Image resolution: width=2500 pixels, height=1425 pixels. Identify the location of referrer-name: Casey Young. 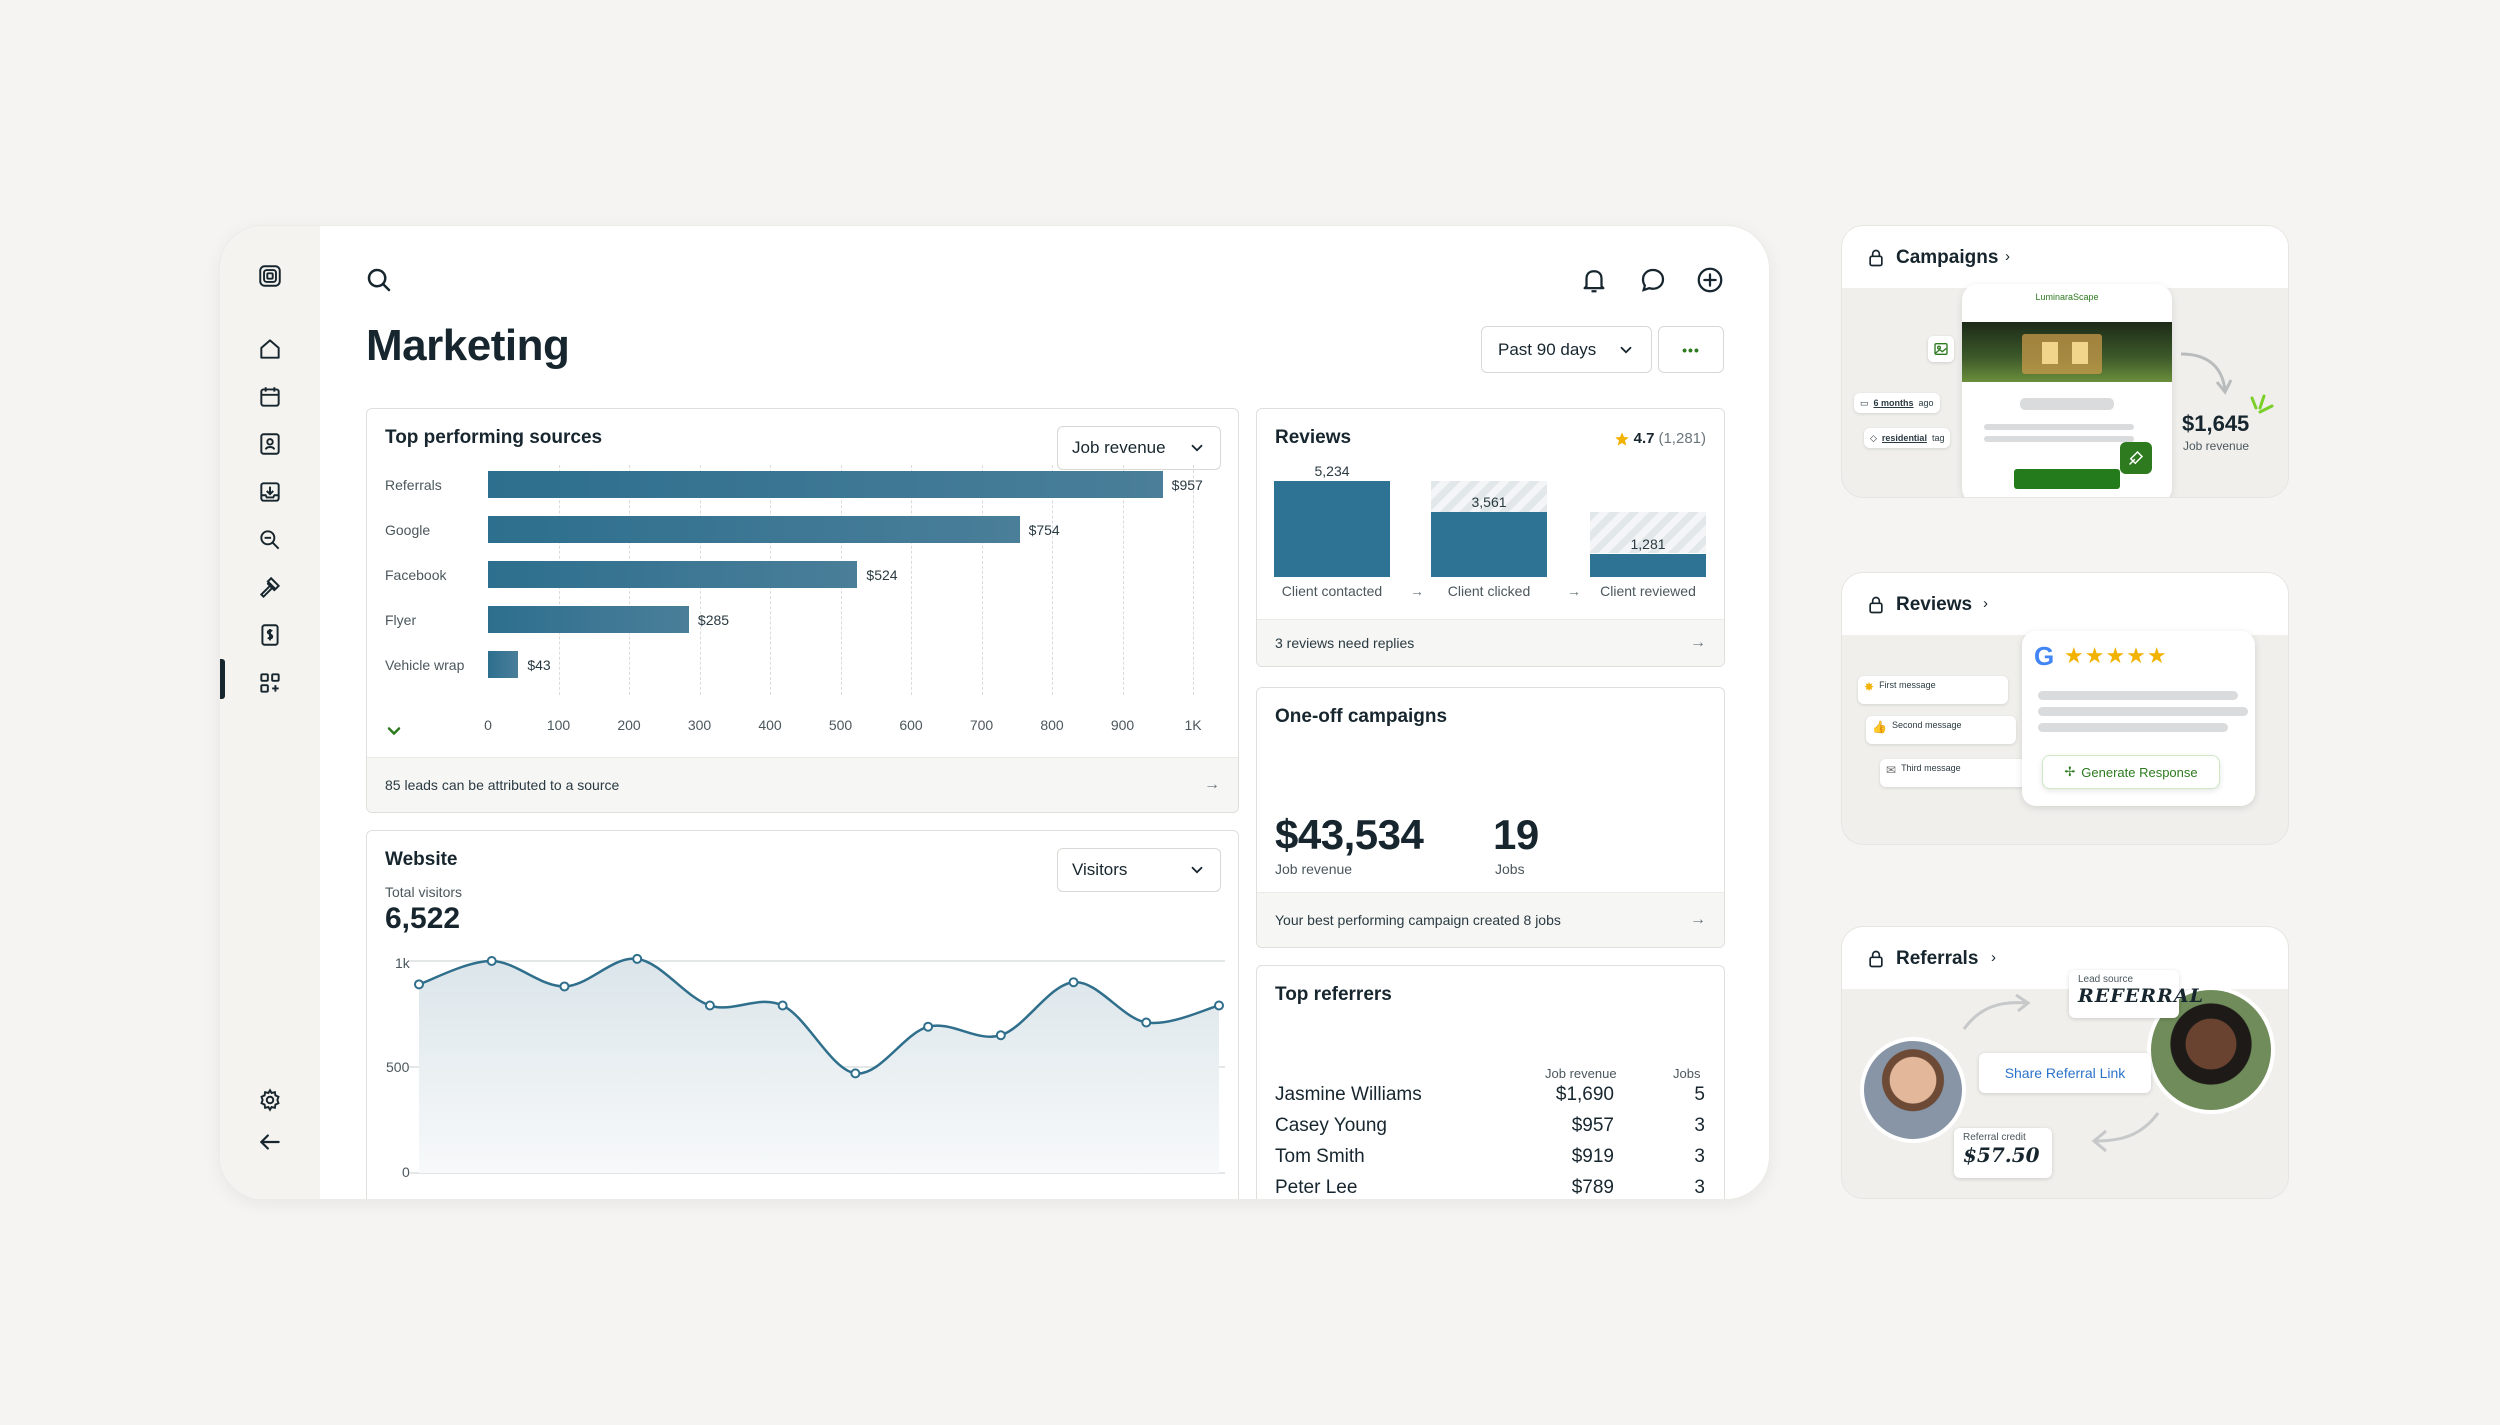
(1331, 1125).